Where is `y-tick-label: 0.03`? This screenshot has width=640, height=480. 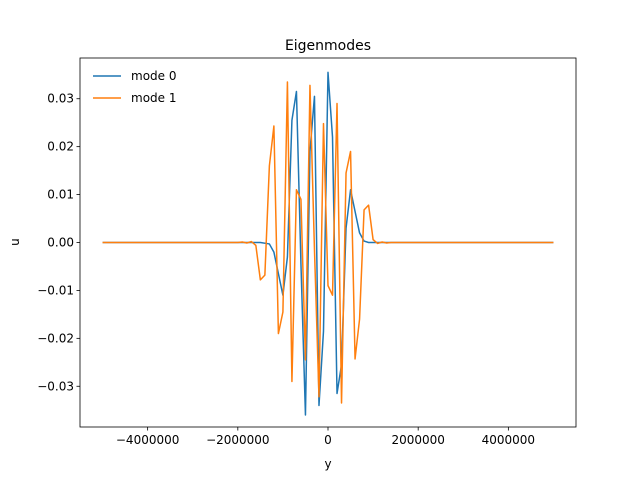 y-tick-label: 0.03 is located at coordinates (60, 99).